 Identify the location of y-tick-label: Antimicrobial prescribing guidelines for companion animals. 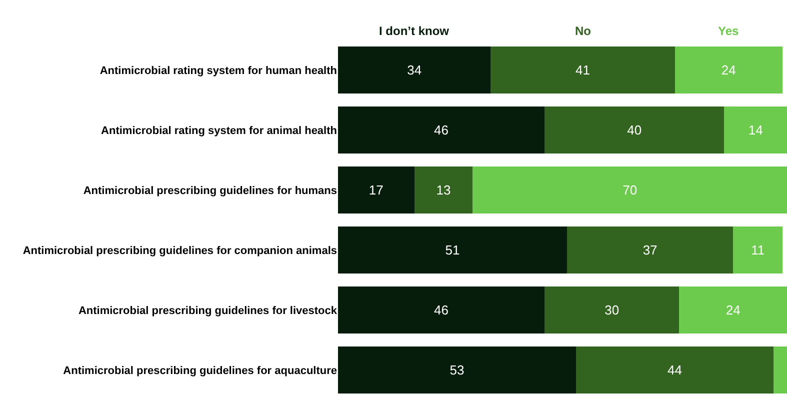
(179, 250).